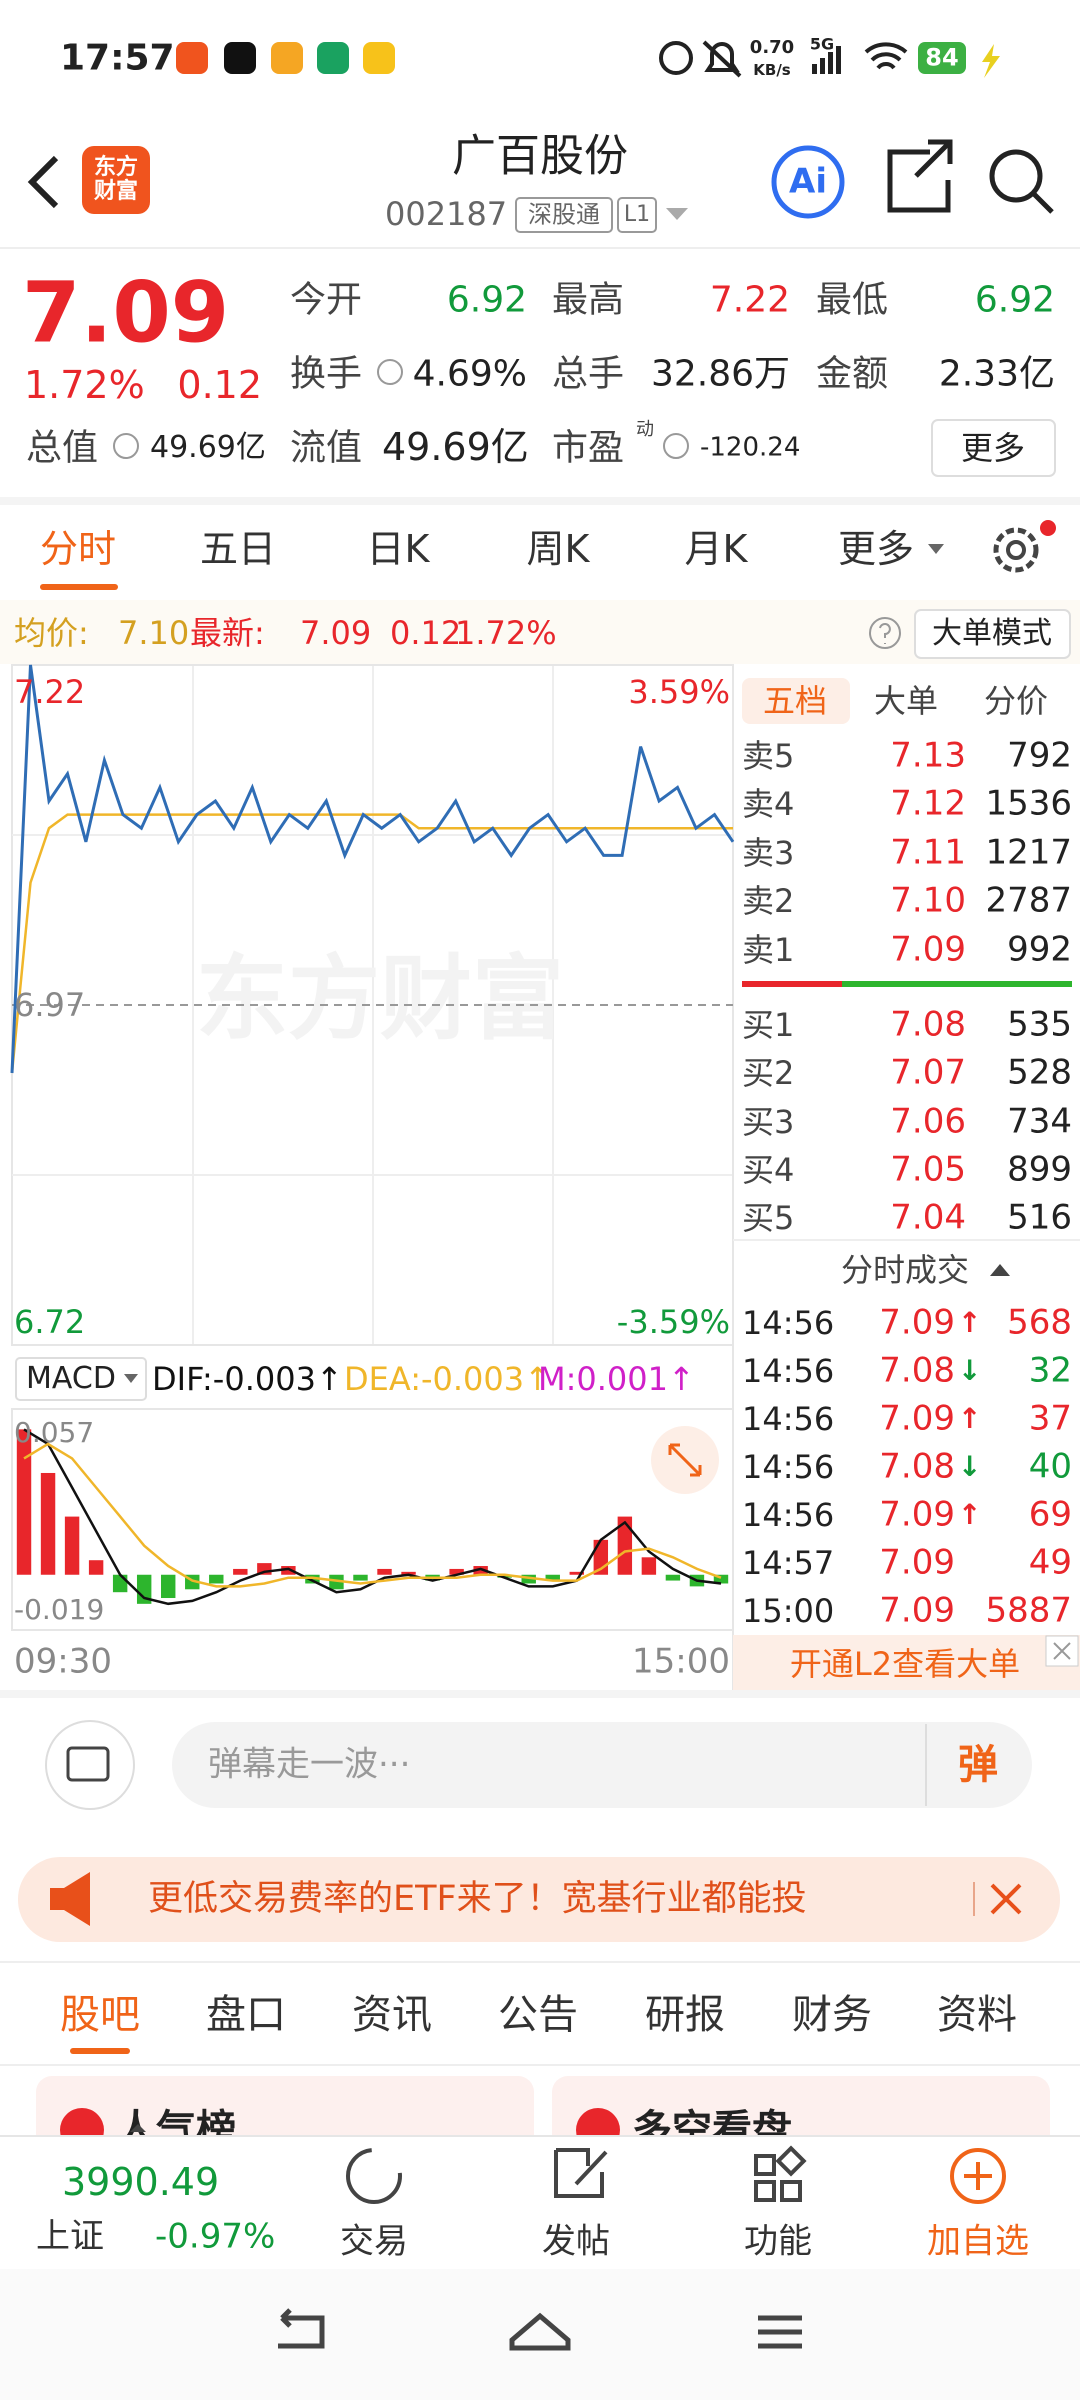  Describe the element at coordinates (477, 1899) in the screenshot. I see `banner-text: 更低交易费率的ETF来了！宽基行业都能投` at that location.